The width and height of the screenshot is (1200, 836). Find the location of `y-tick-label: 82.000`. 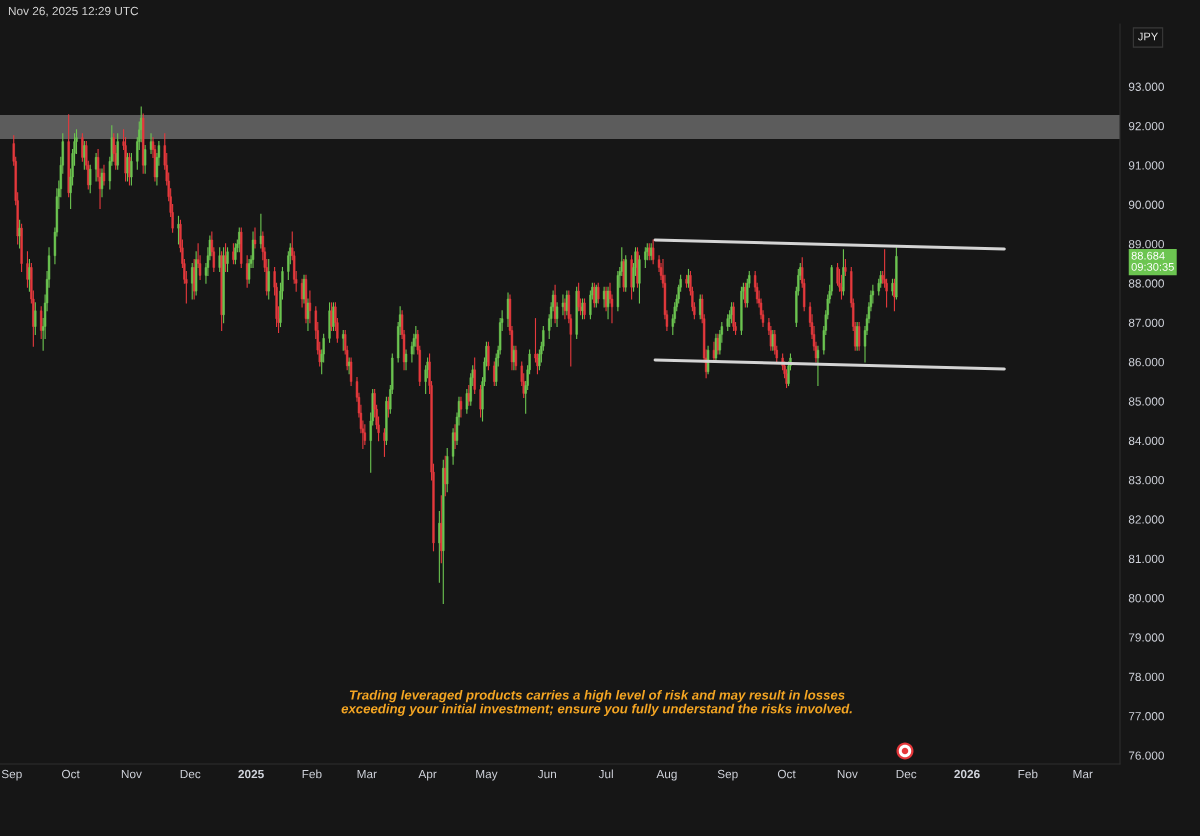

y-tick-label: 82.000 is located at coordinates (1146, 519).